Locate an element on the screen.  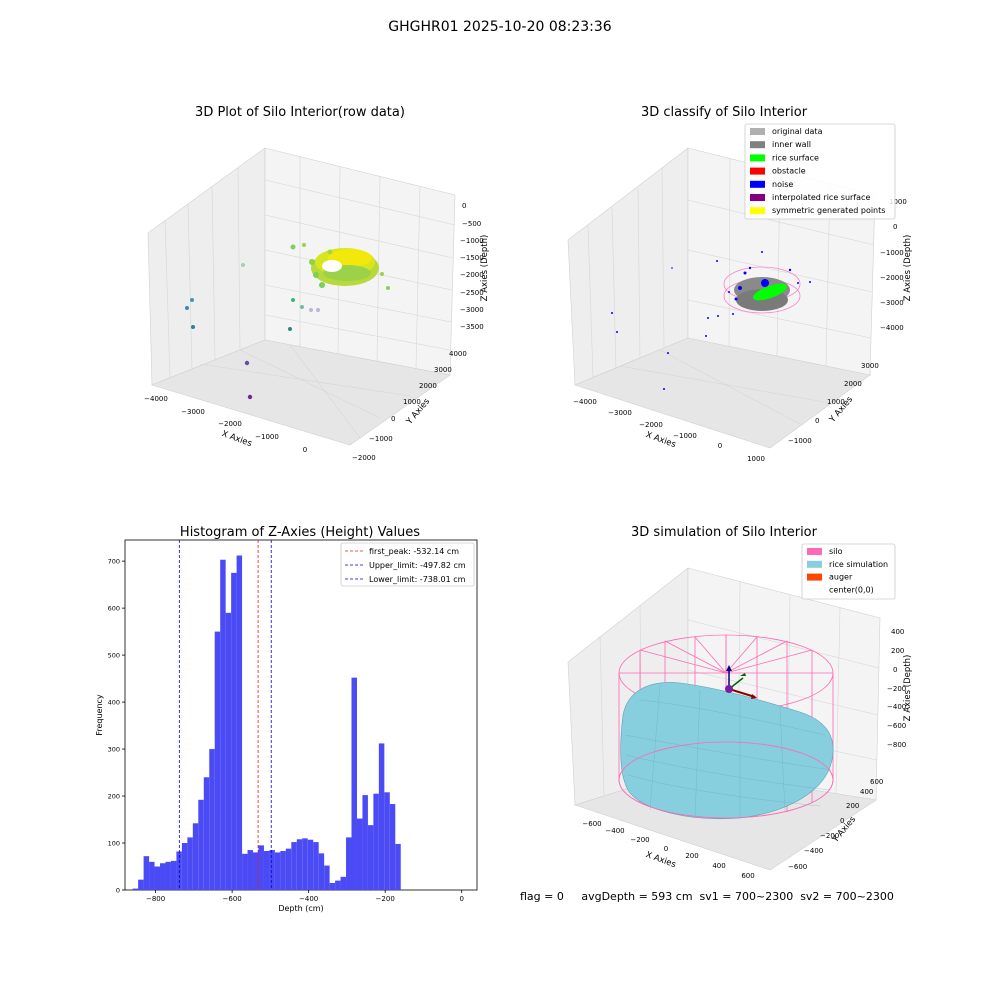
sim-ytick-2: −200 is located at coordinates (829, 836).